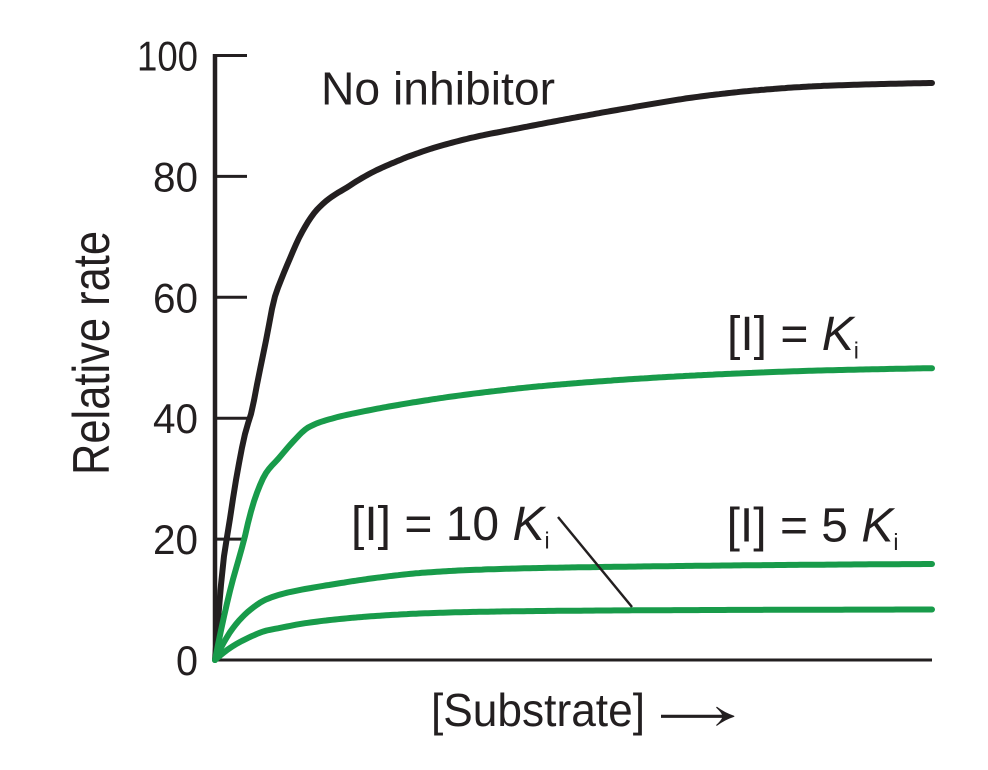 This screenshot has height=770, width=988. I want to click on svg-text: [I] = Ki, so click(793, 335).